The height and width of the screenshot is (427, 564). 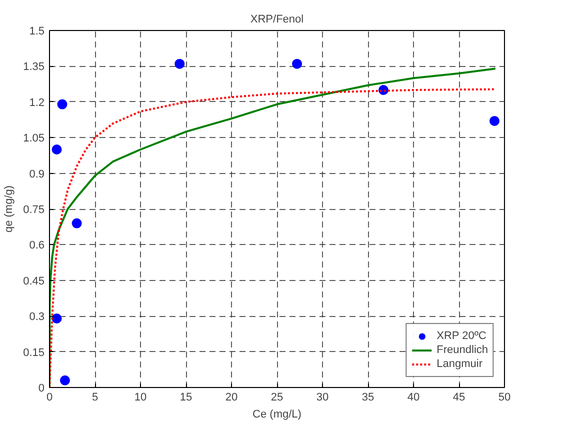 What do you see at coordinates (459, 398) in the screenshot?
I see `x-tick-label: 45` at bounding box center [459, 398].